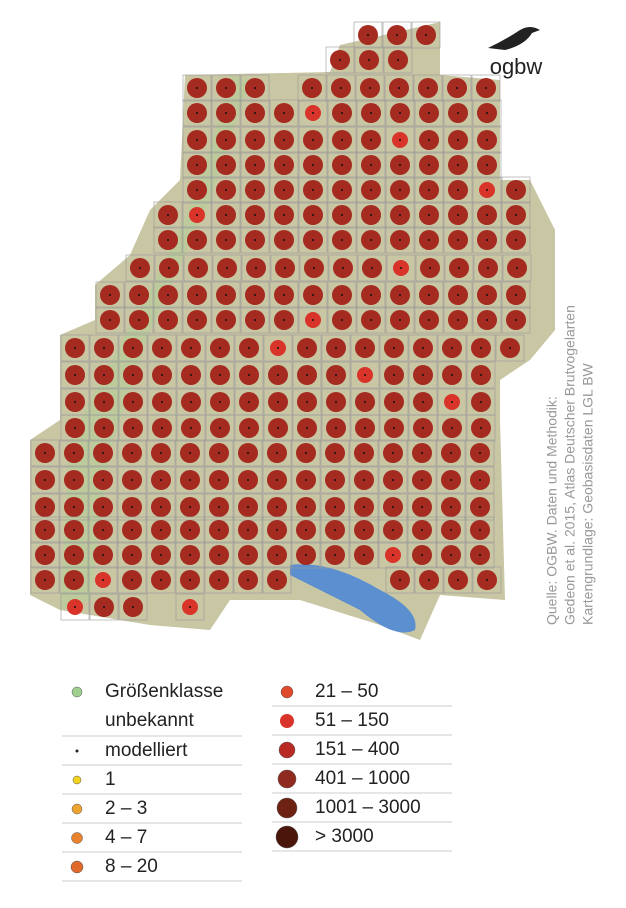 The image size is (626, 908). I want to click on legend-label: 151 – 400, so click(357, 749).